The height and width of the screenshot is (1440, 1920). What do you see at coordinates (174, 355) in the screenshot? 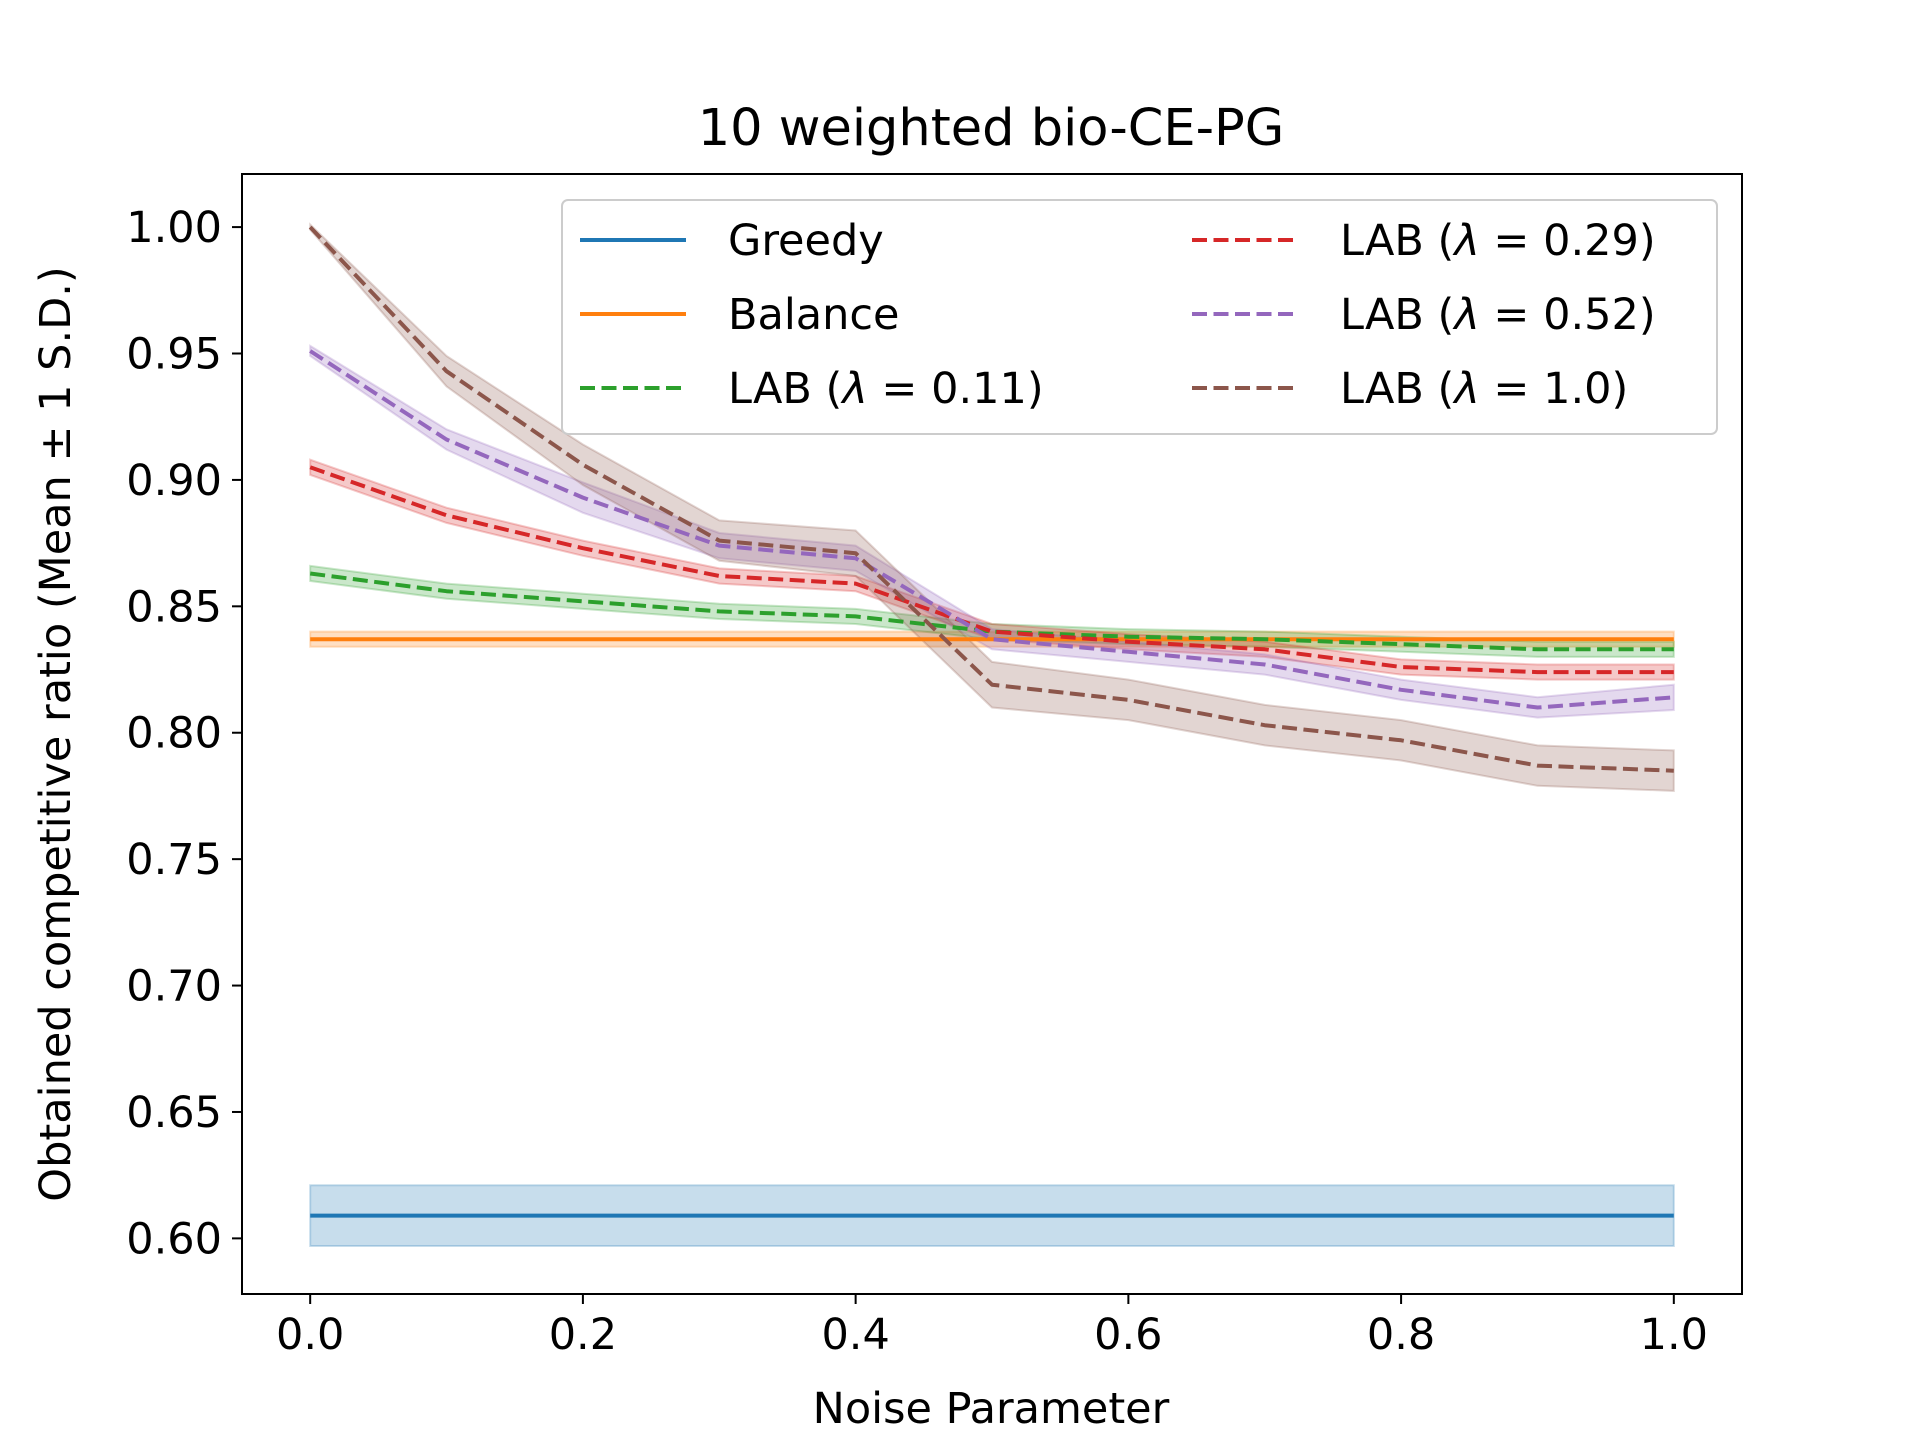
I see `y-tick-label-7: 0.95` at bounding box center [174, 355].